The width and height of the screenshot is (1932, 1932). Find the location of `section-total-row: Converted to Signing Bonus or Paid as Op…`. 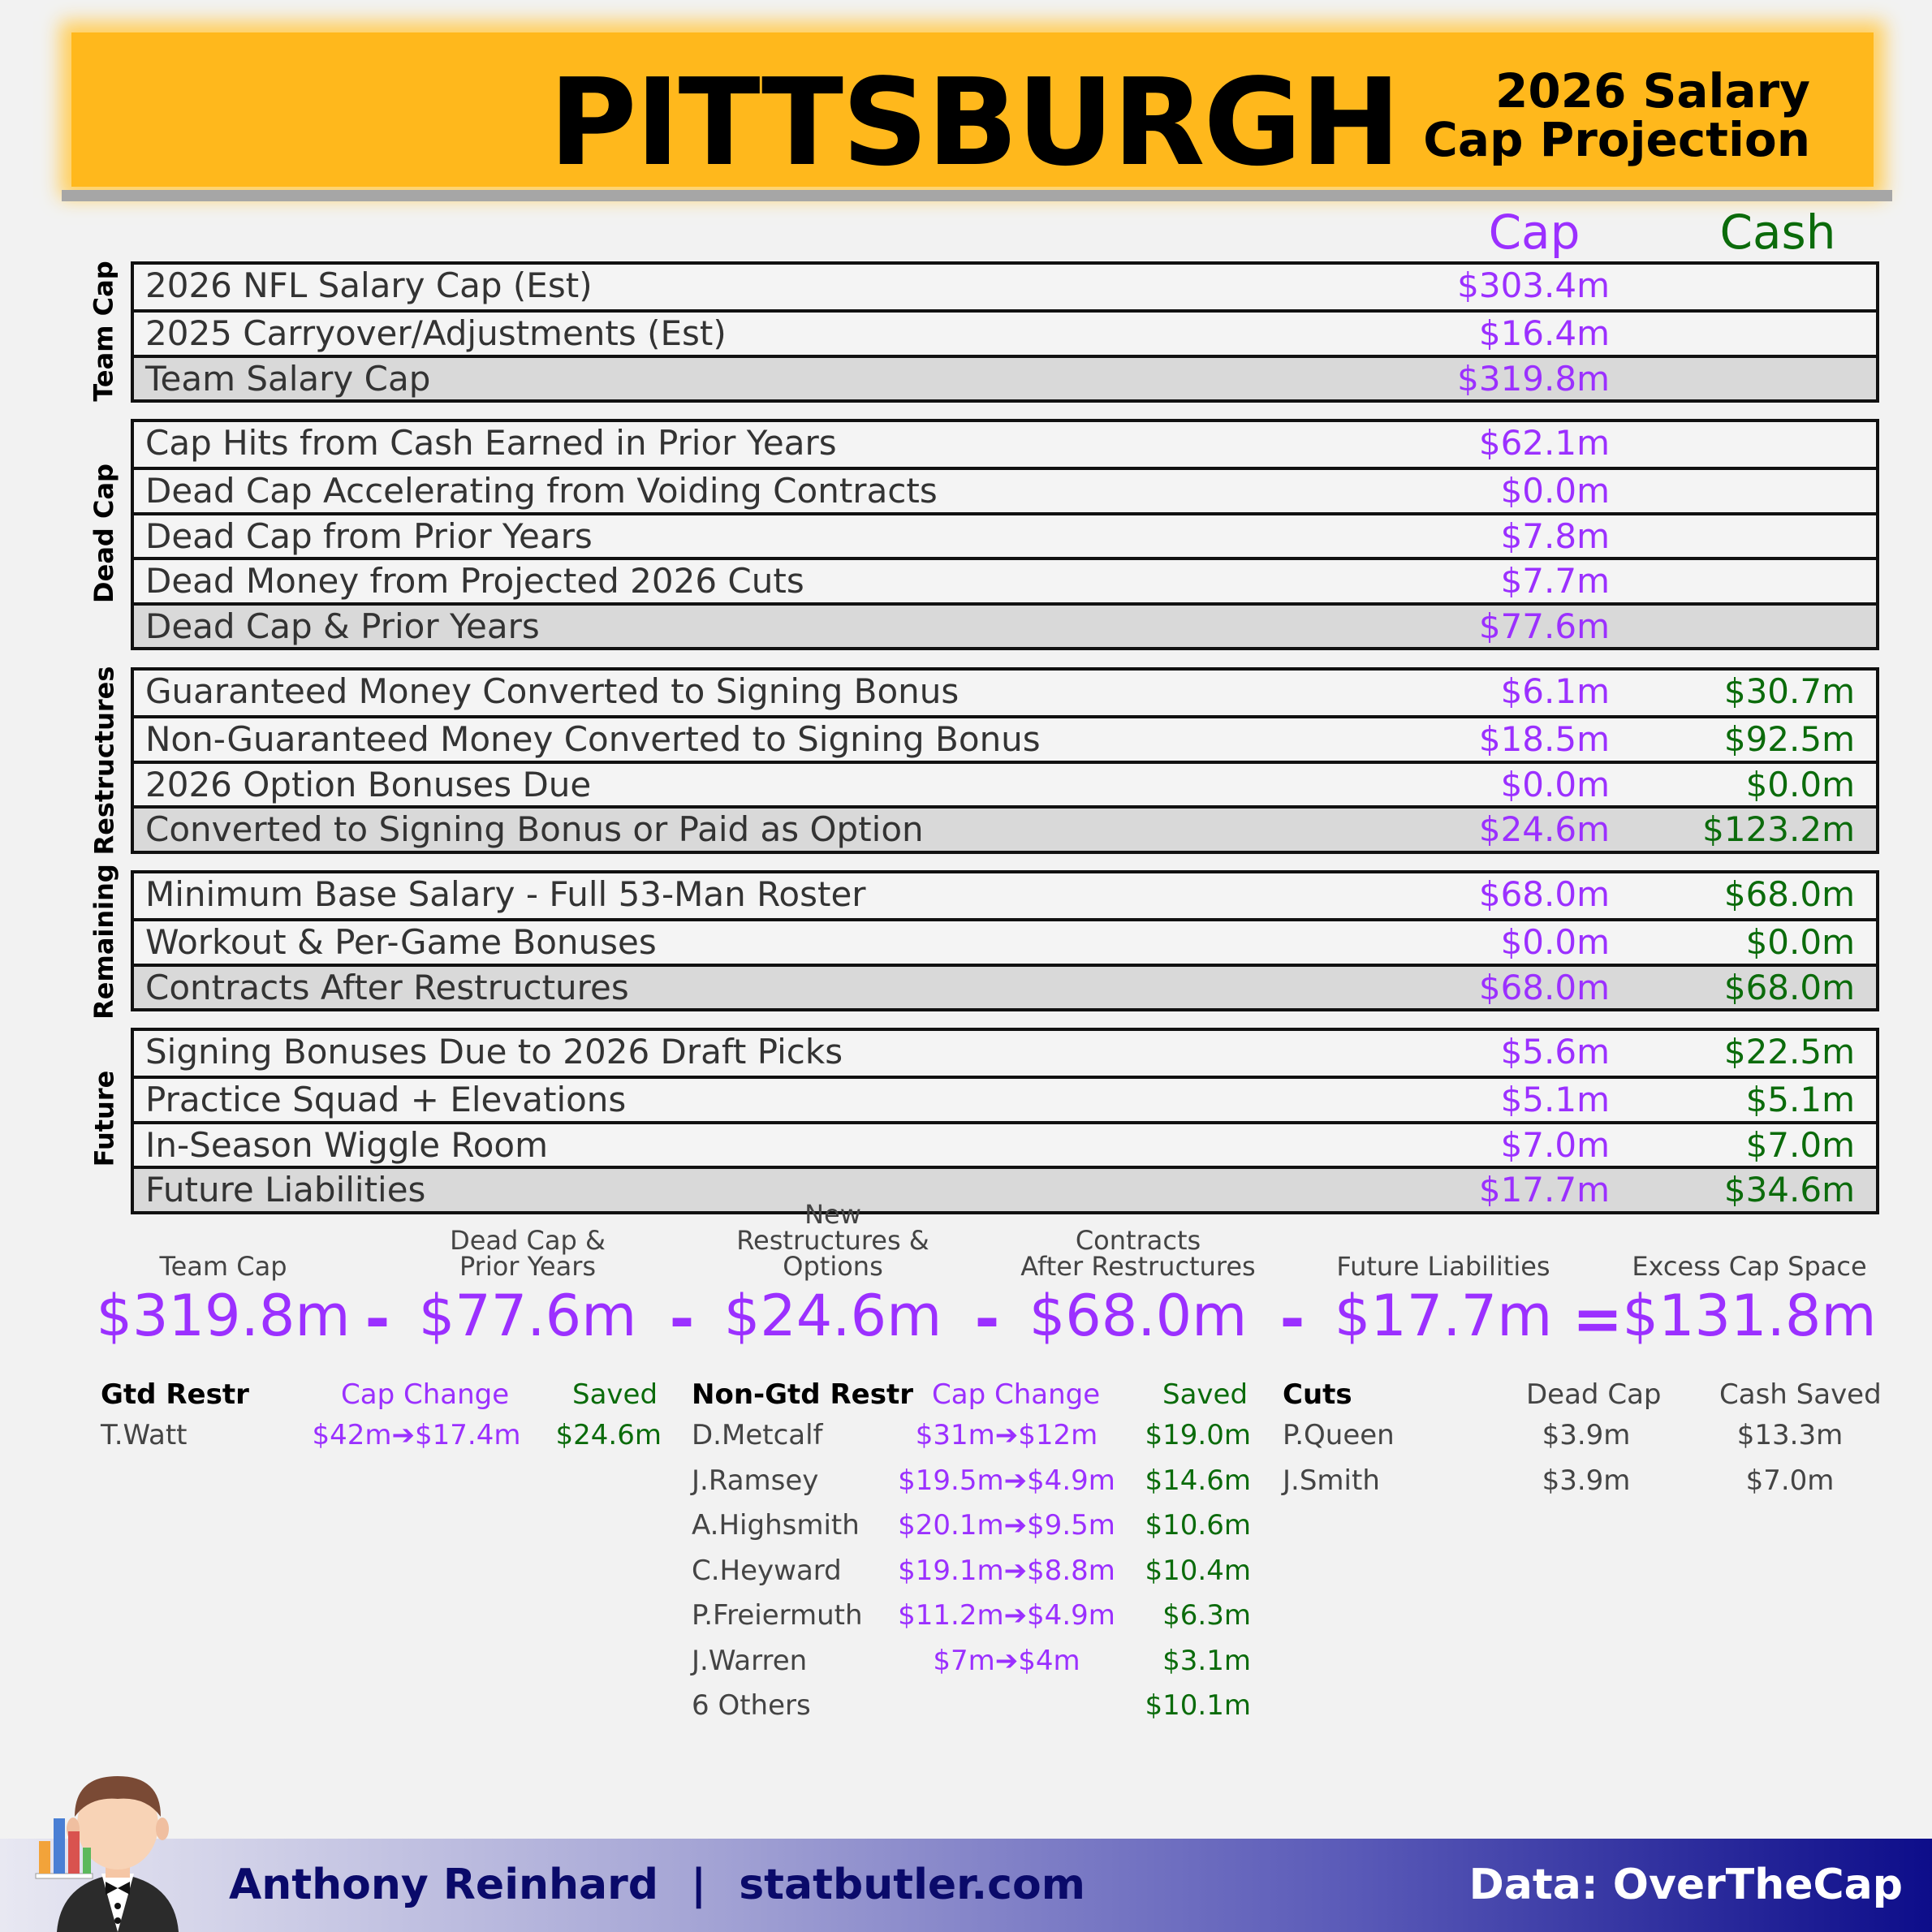

section-total-row: Converted to Signing Bonus or Paid as Op… is located at coordinates (1005, 828).